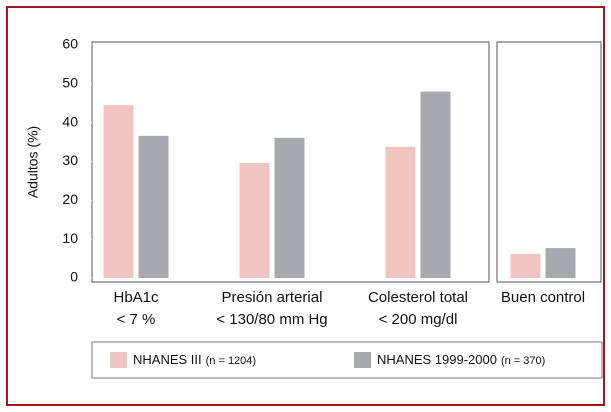 The width and height of the screenshot is (611, 412). What do you see at coordinates (543, 297) in the screenshot?
I see `x-tick-label: Buen control` at bounding box center [543, 297].